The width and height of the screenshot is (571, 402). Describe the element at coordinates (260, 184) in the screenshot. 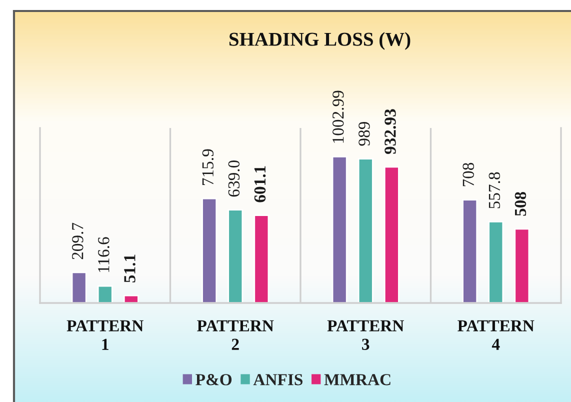

I see `data-label: 601.1` at that location.